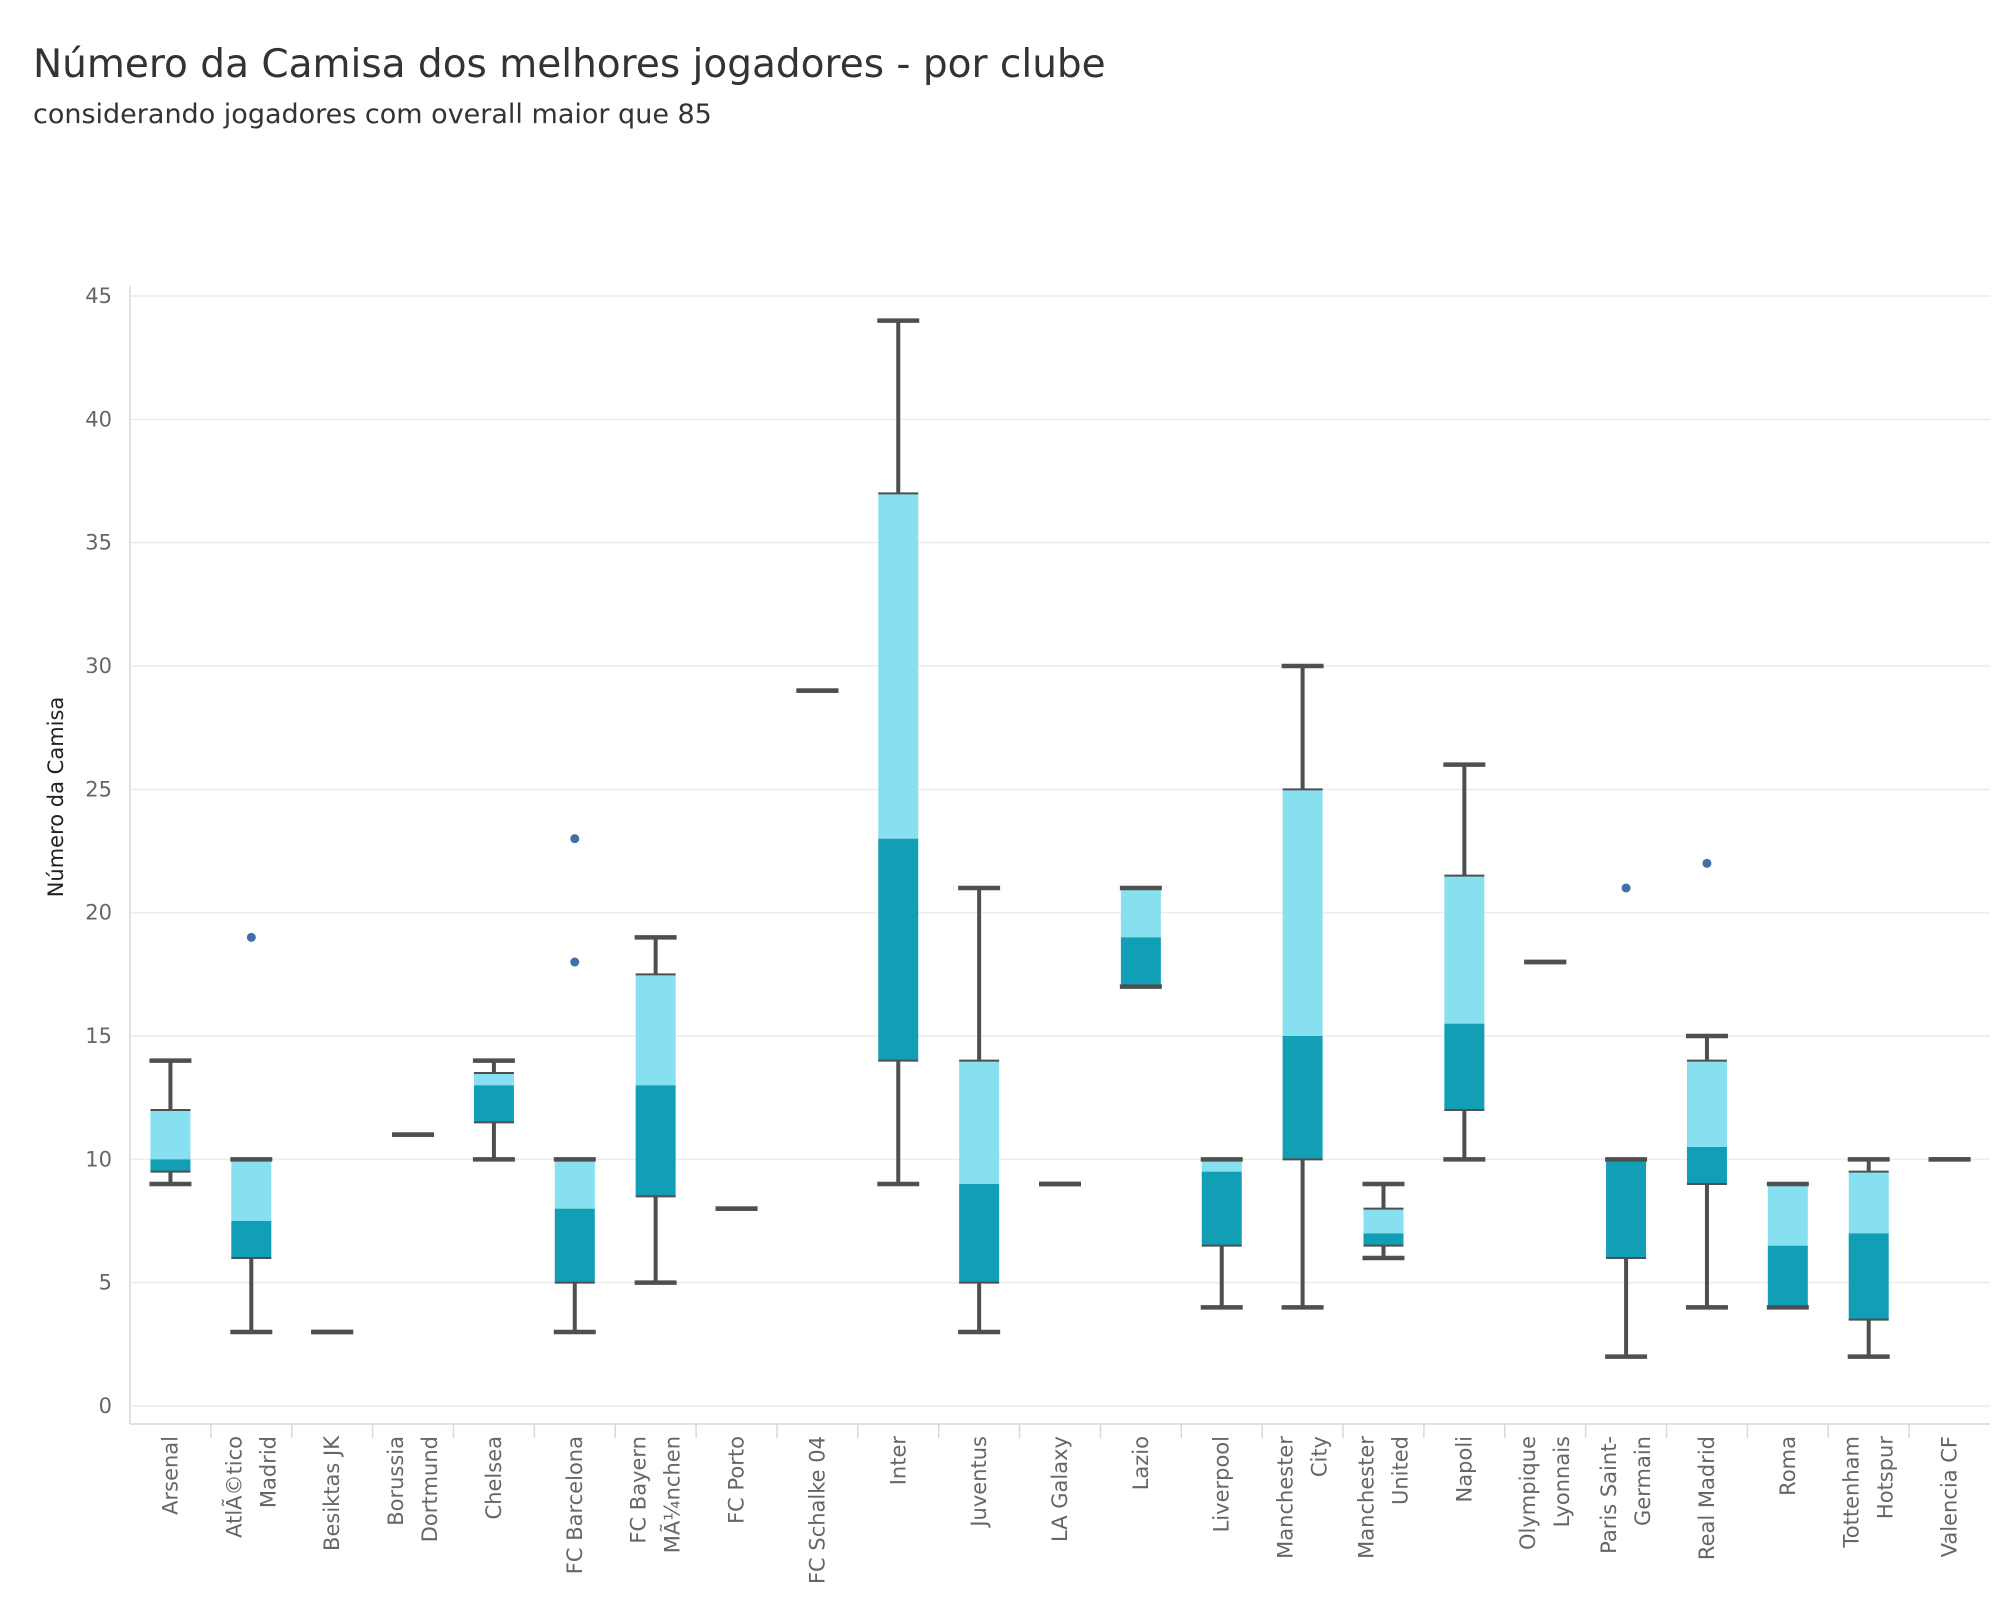 This screenshot has width=2000, height=1600. I want to click on x-tick-label: FC Barcelona, so click(575, 1505).